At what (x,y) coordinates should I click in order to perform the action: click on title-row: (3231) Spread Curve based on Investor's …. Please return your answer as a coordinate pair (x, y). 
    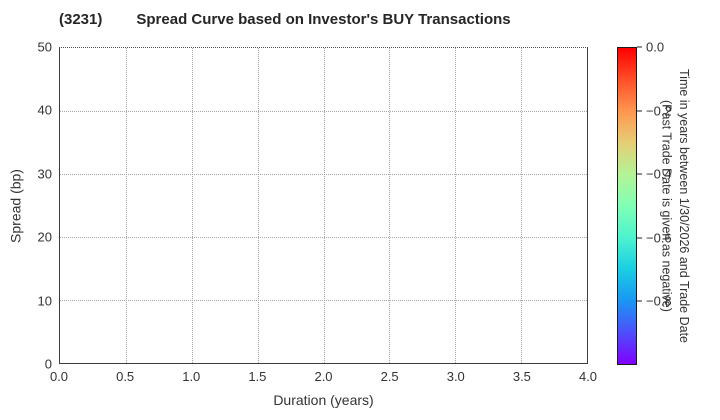
    Looking at the image, I should click on (323, 21).